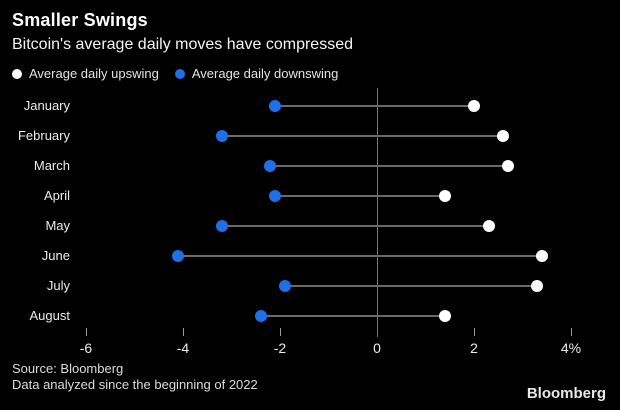 The height and width of the screenshot is (410, 620). Describe the element at coordinates (183, 348) in the screenshot. I see `x-tick-label: -4` at that location.